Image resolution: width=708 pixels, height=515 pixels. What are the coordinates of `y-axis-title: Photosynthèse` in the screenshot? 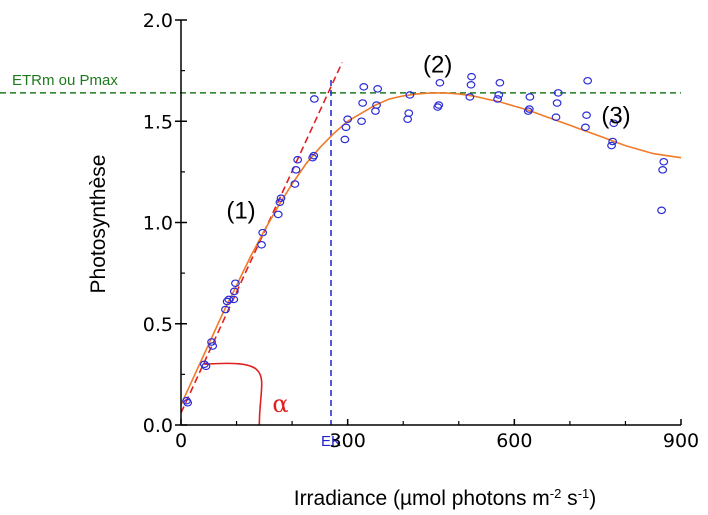 It's located at (98, 224).